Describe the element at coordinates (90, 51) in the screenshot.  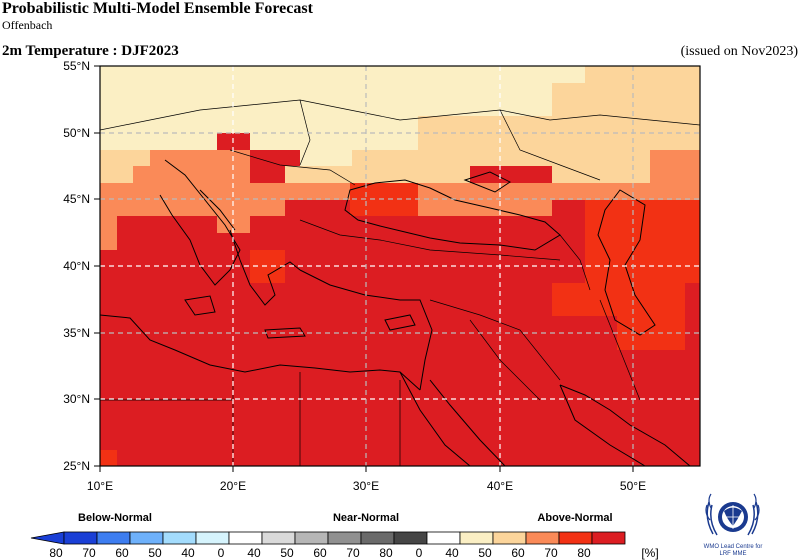
I see `variable-label: 2m Temperature : DJF2023` at that location.